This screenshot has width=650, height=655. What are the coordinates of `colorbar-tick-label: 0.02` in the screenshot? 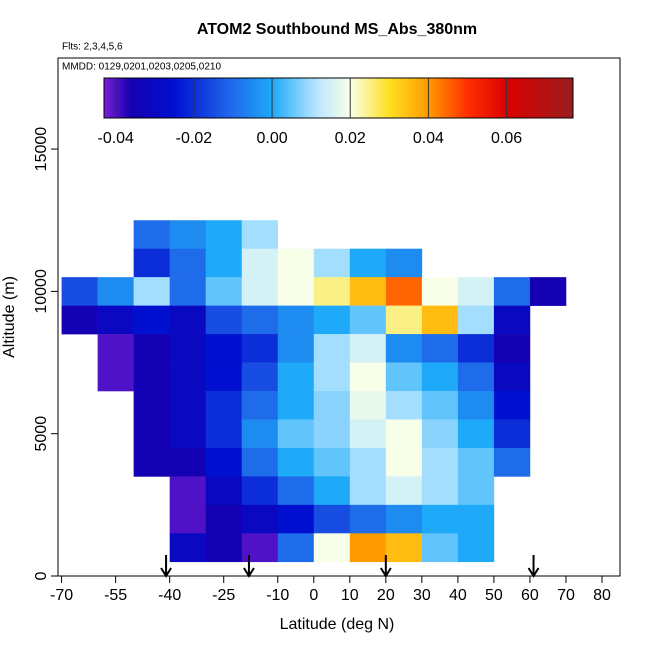 It's located at (350, 138).